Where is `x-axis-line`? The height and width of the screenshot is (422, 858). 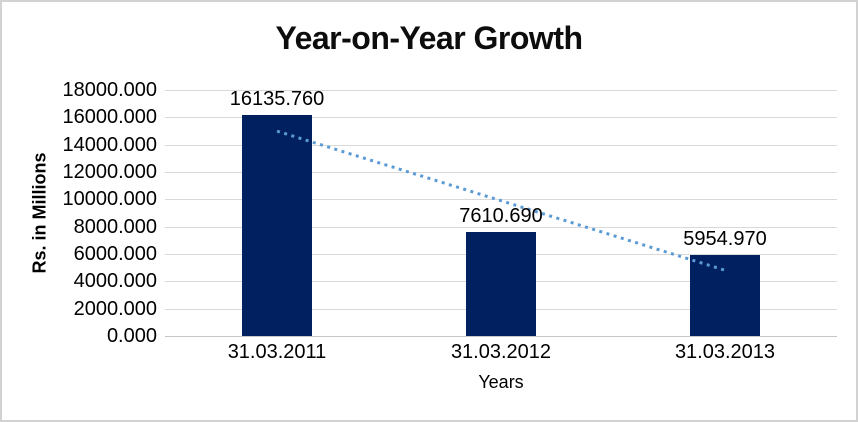
x-axis-line is located at coordinates (501, 336).